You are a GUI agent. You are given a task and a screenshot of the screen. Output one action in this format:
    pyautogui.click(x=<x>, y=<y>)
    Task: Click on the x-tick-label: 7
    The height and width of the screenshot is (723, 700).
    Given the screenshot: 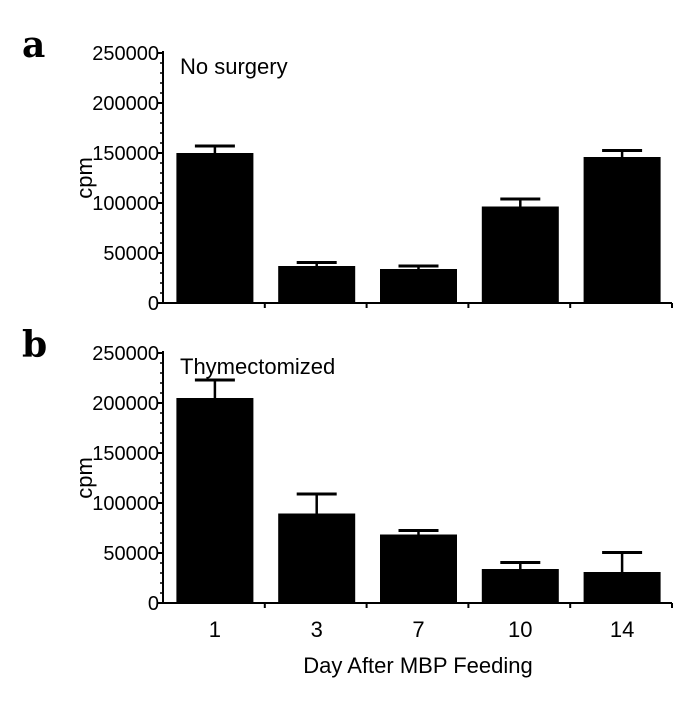 What is the action you would take?
    pyautogui.click(x=418, y=629)
    